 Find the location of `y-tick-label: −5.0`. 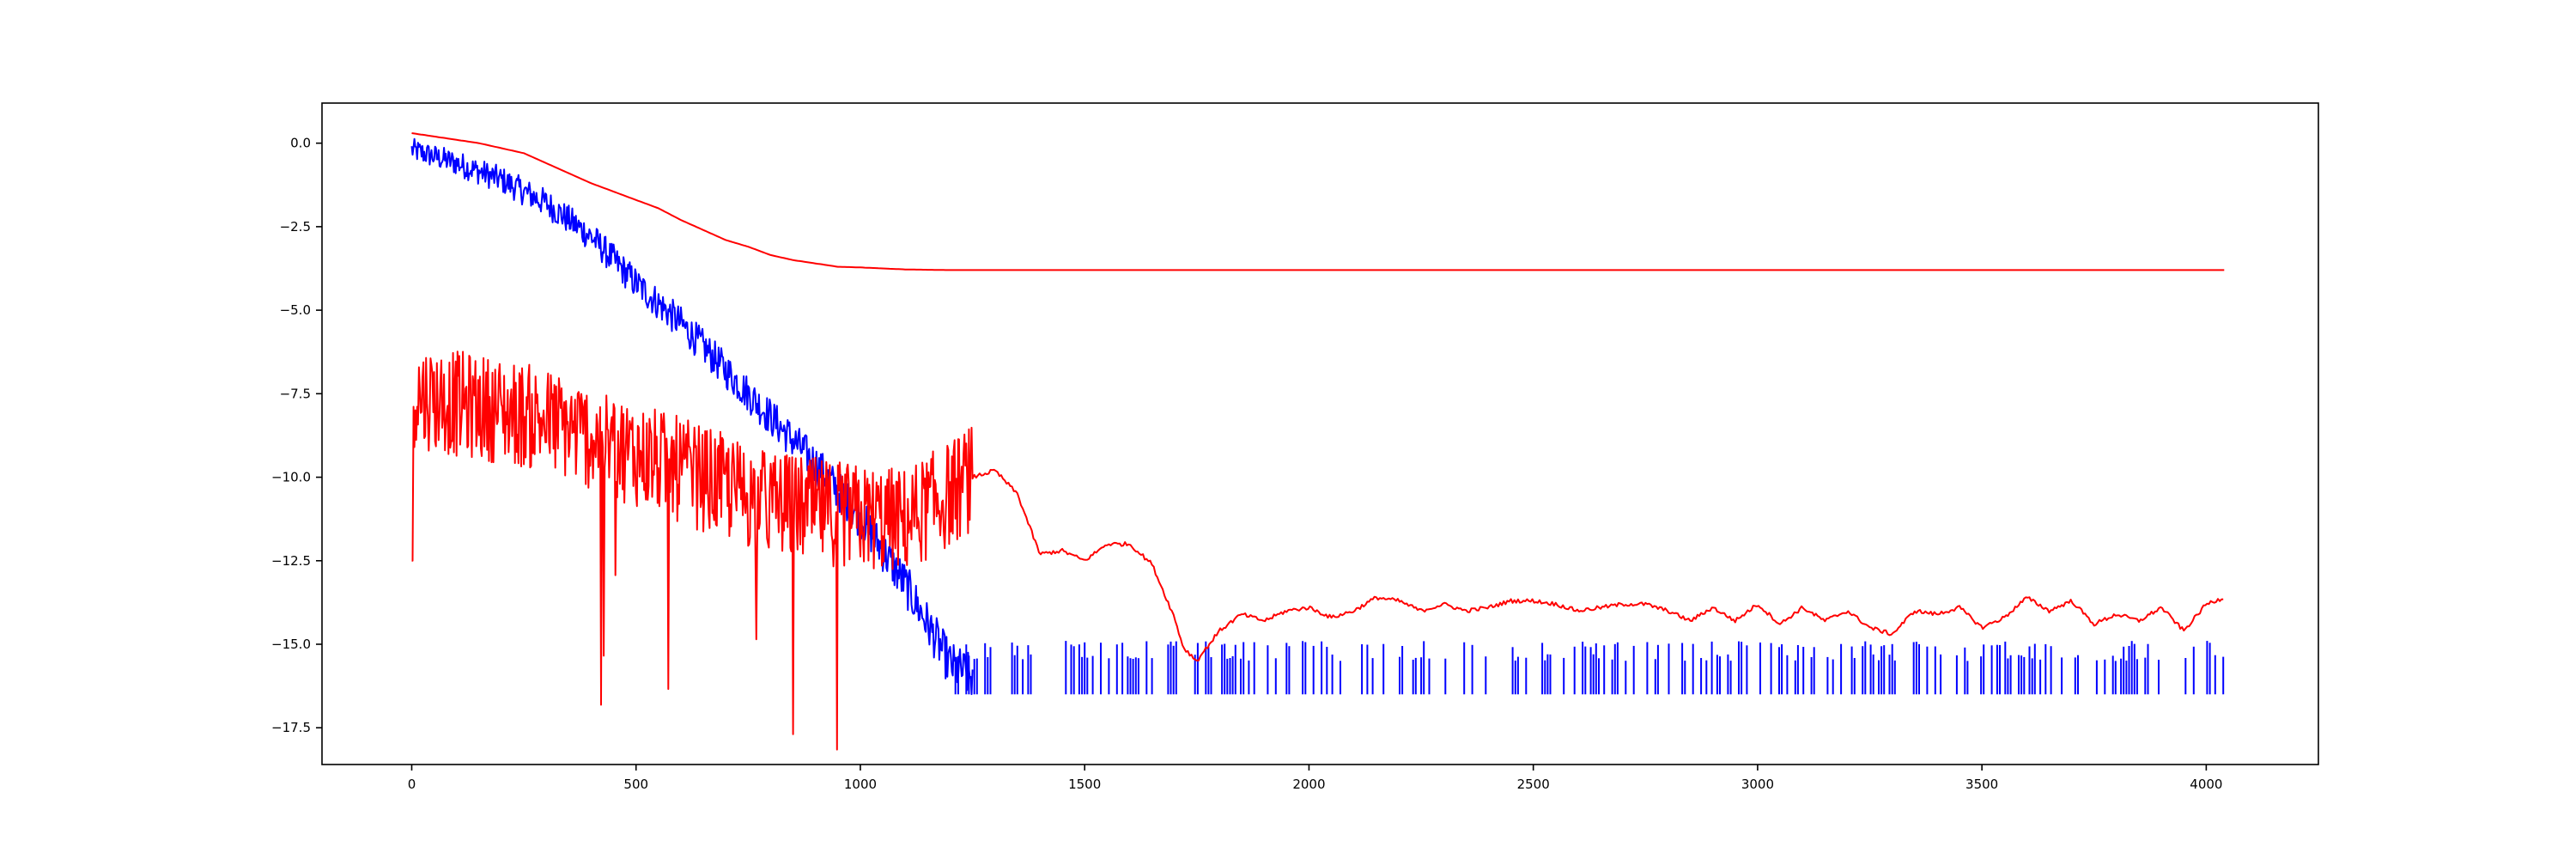

y-tick-label: −5.0 is located at coordinates (295, 310).